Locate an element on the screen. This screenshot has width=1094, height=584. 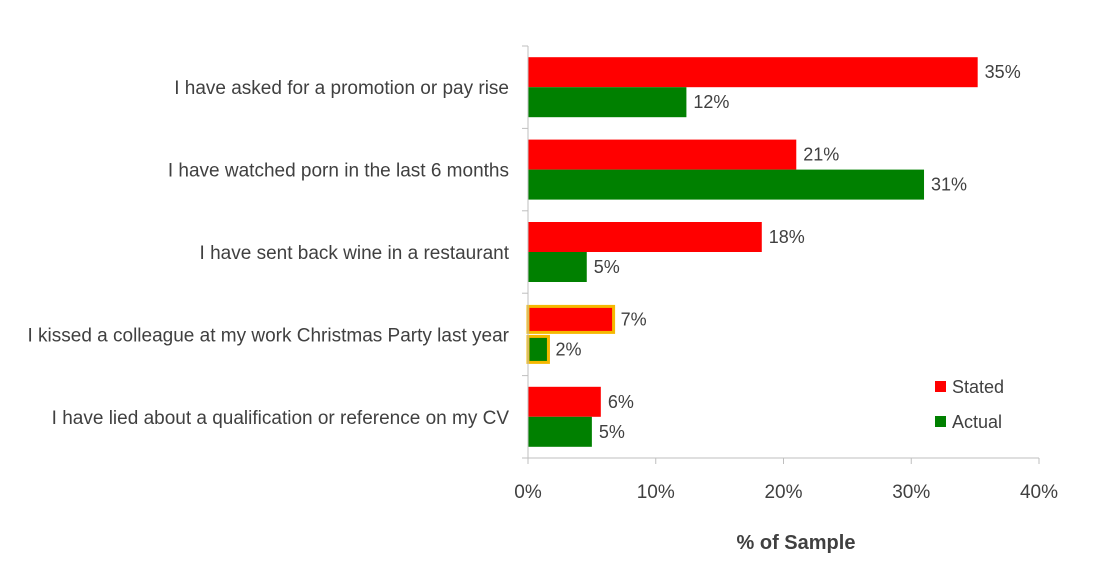
category-label: I have asked for a promotion or pay rise is located at coordinates (341, 88).